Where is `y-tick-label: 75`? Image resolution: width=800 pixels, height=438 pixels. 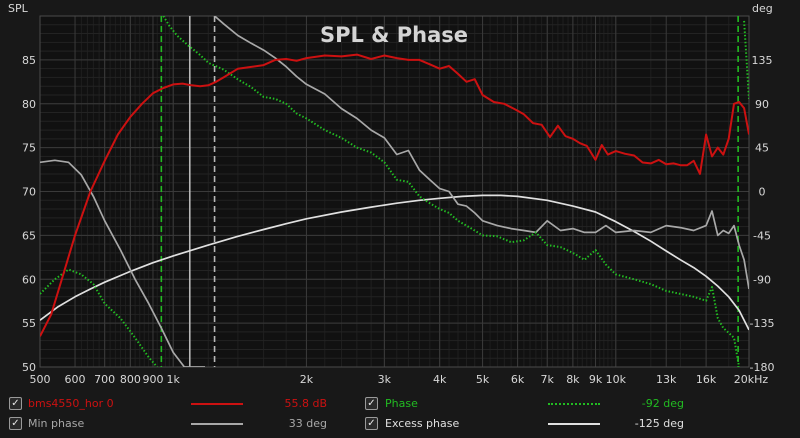
y-tick-label: 75 is located at coordinates (29, 148).